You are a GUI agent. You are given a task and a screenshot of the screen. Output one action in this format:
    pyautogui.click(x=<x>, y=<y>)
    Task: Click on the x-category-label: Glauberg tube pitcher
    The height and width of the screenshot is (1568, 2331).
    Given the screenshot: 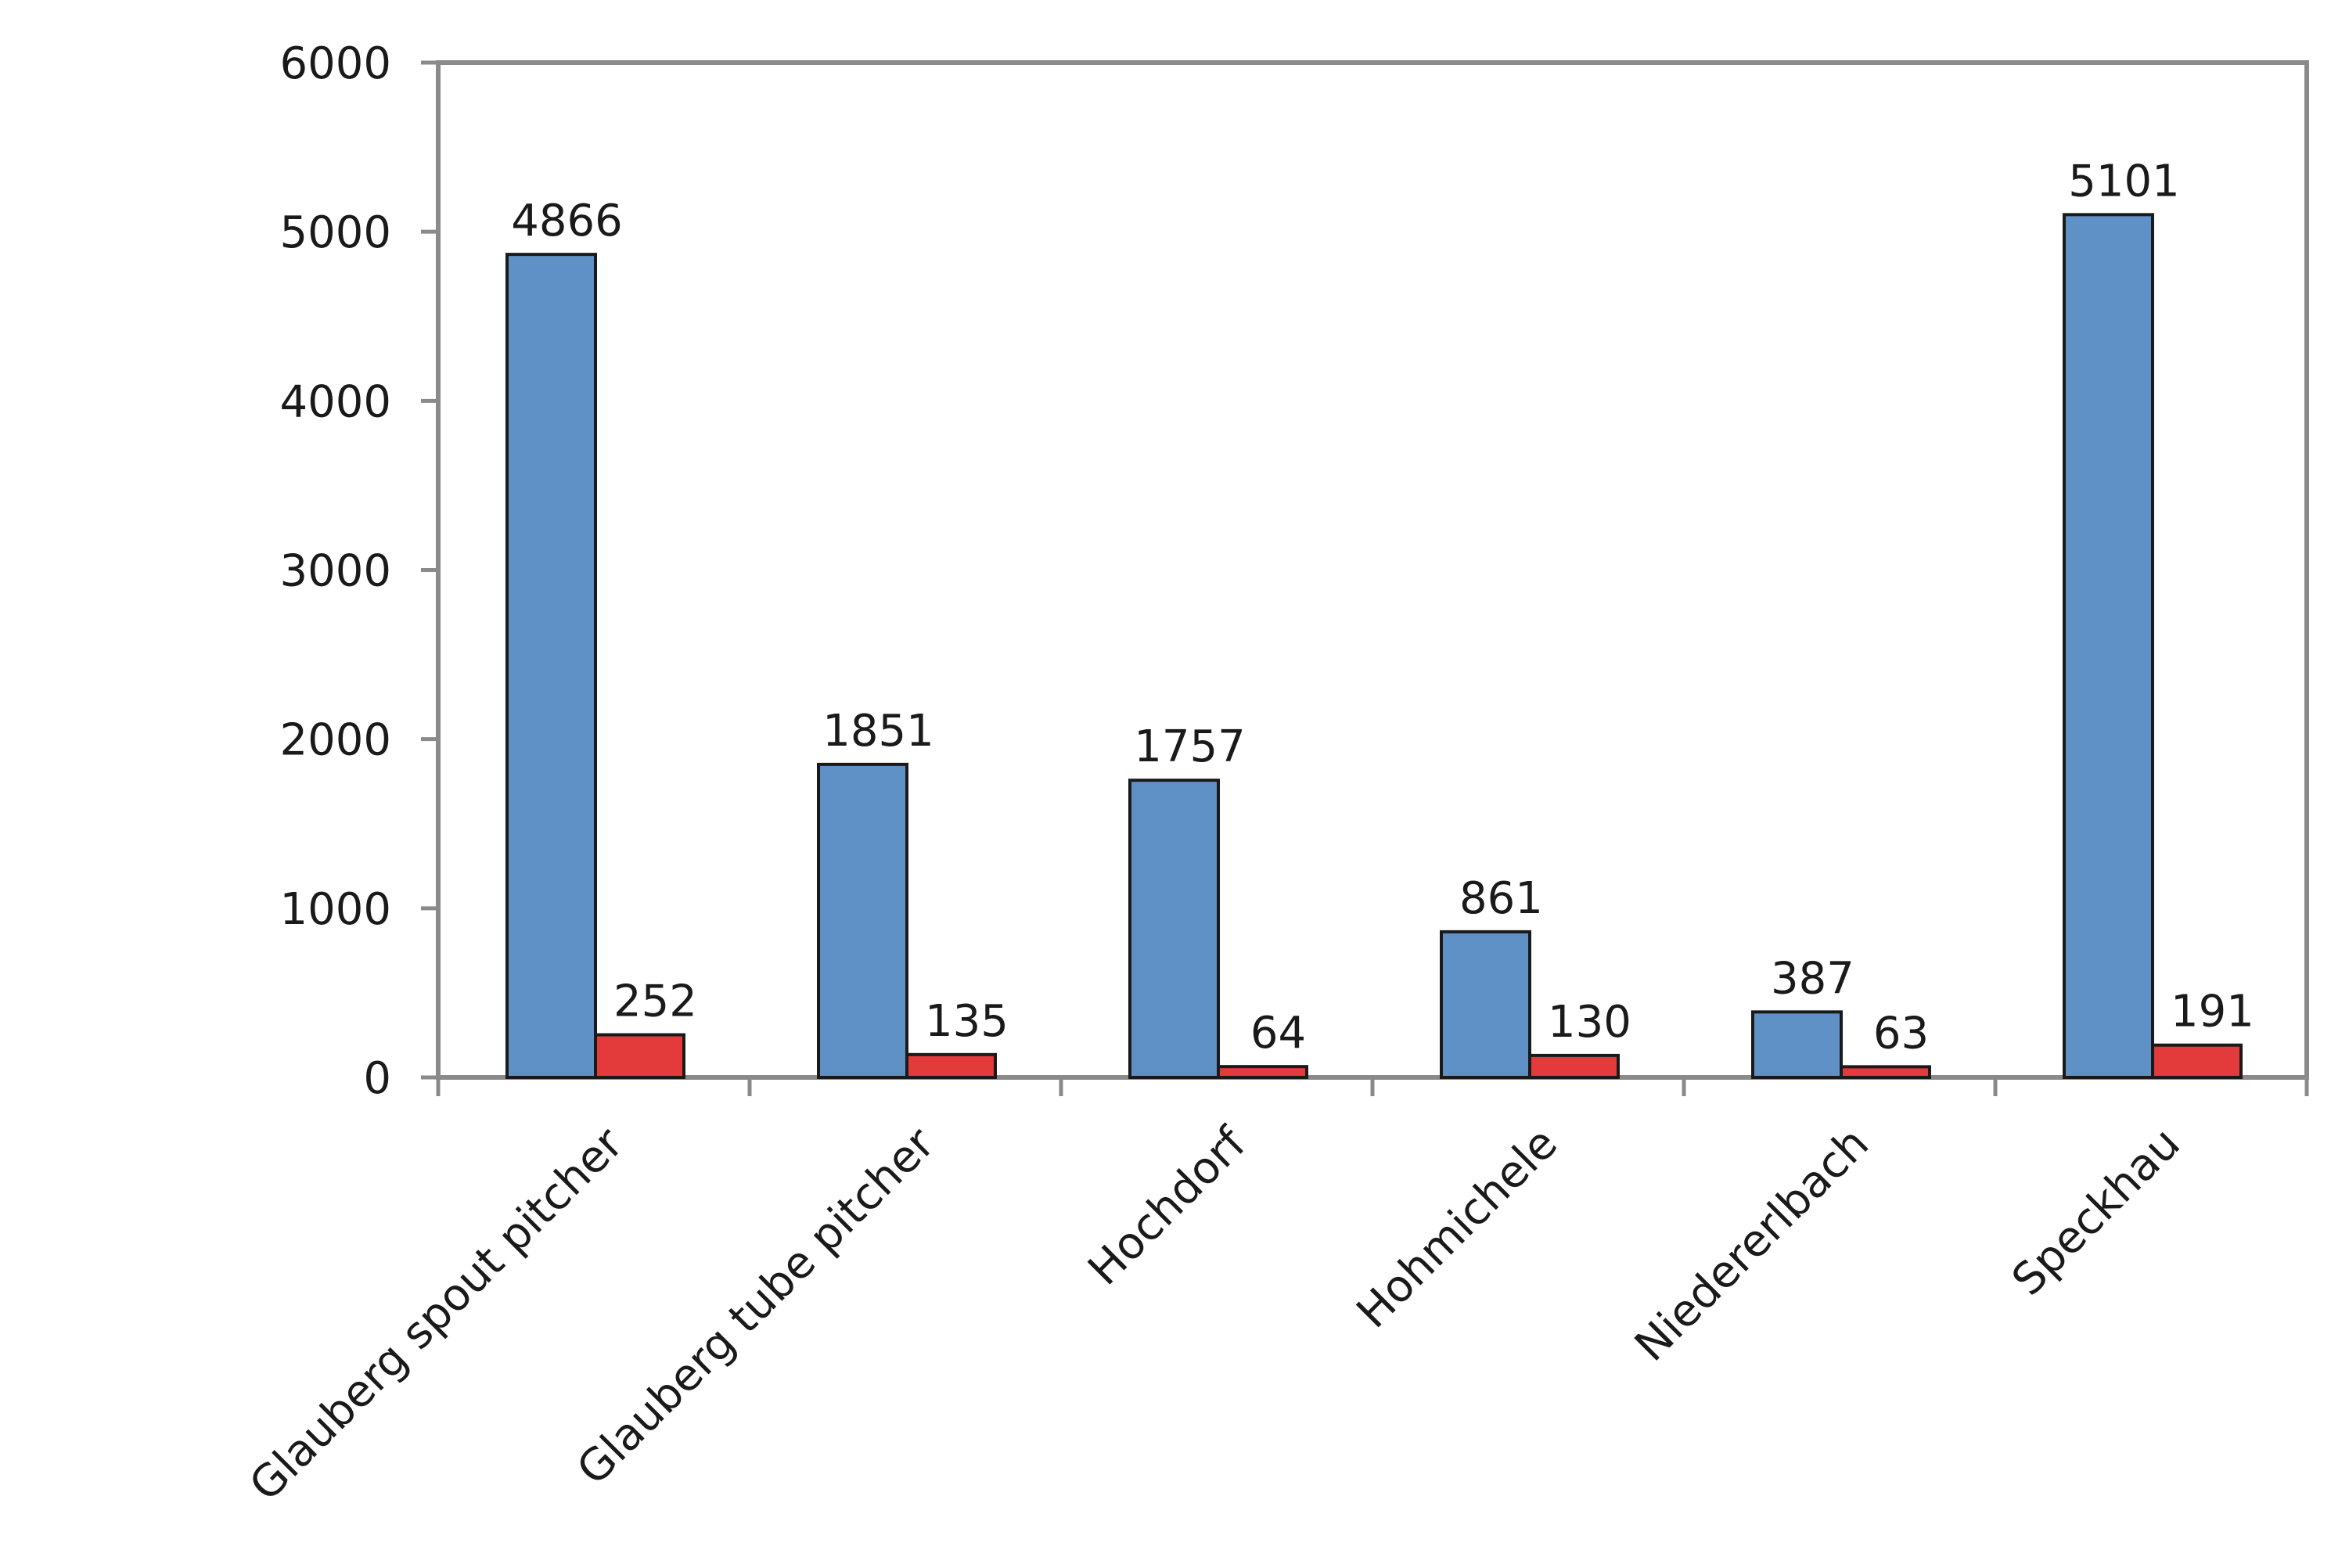 What is the action you would take?
    pyautogui.click(x=756, y=1306)
    